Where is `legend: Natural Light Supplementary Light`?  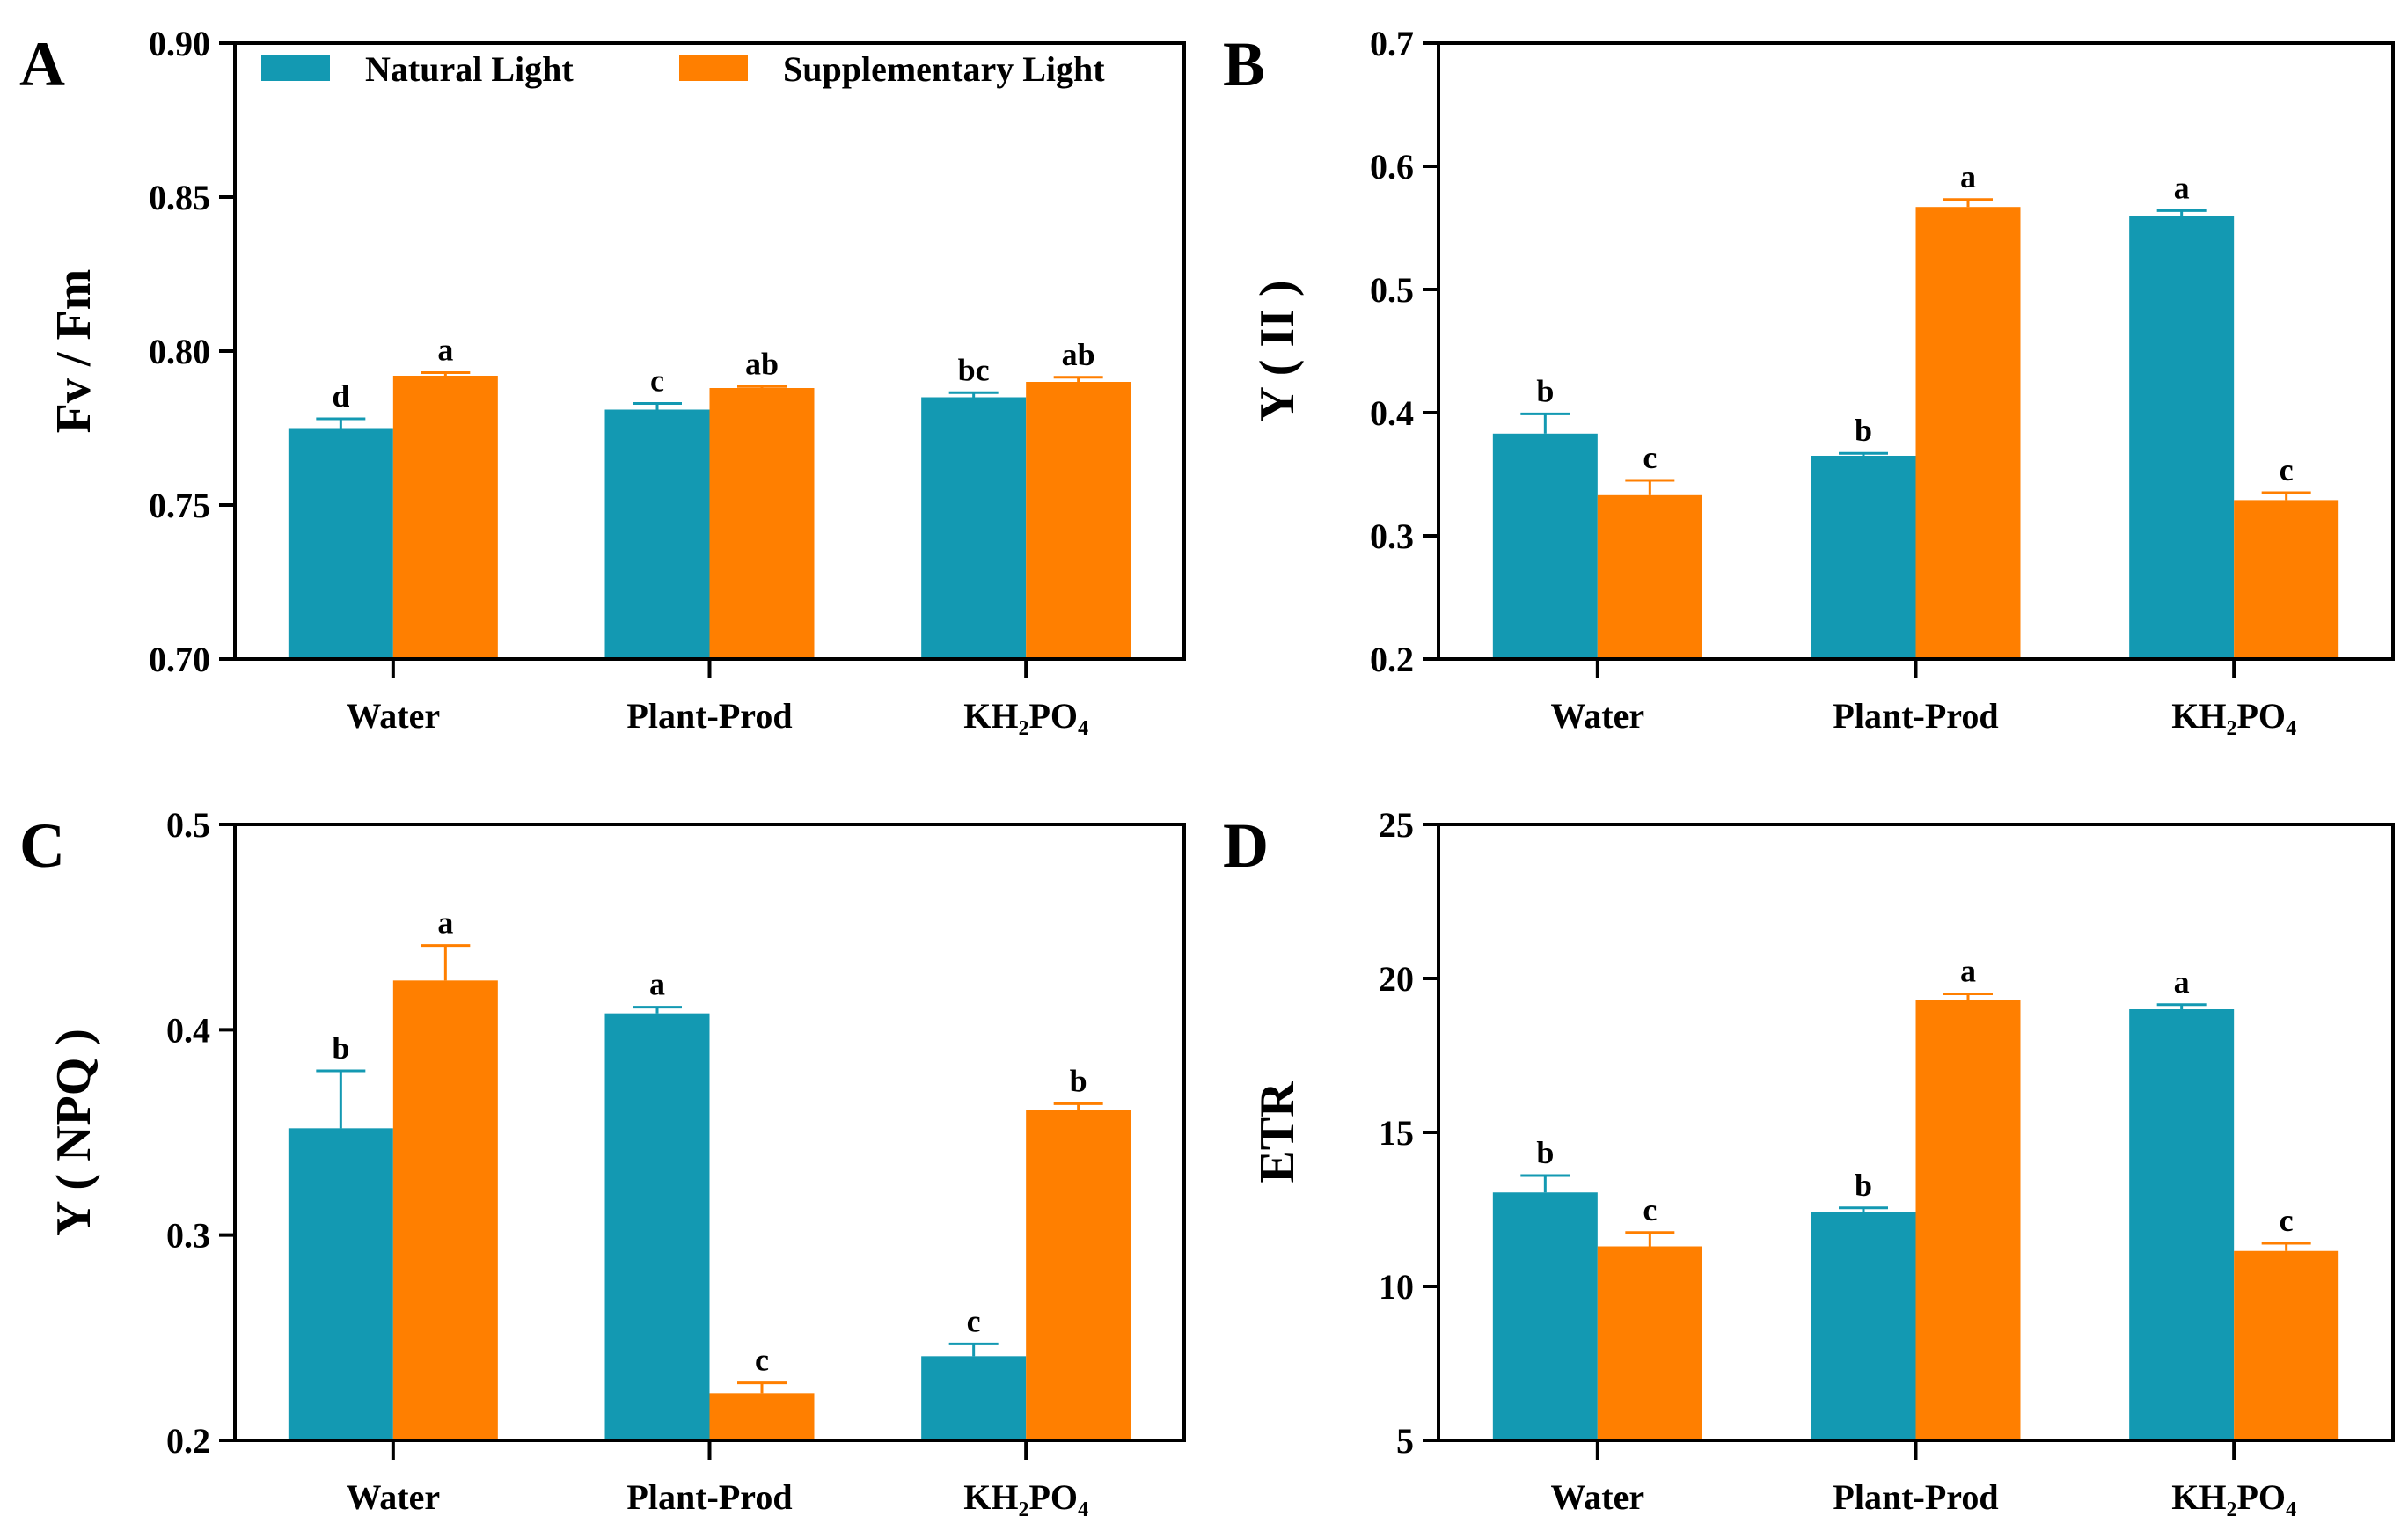 legend: Natural Light Supplementary Light is located at coordinates (683, 69).